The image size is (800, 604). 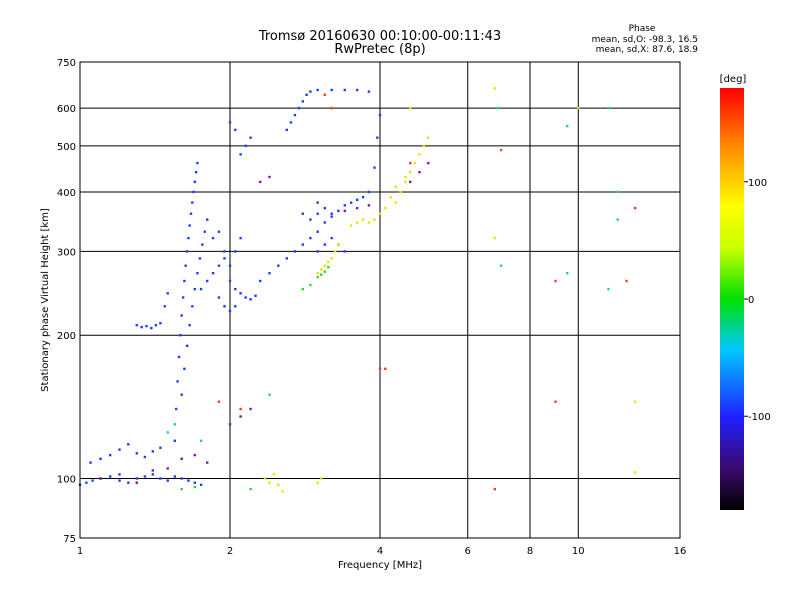 What do you see at coordinates (379, 49) in the screenshot?
I see `chart-subtitle: RwPretec (8p)` at bounding box center [379, 49].